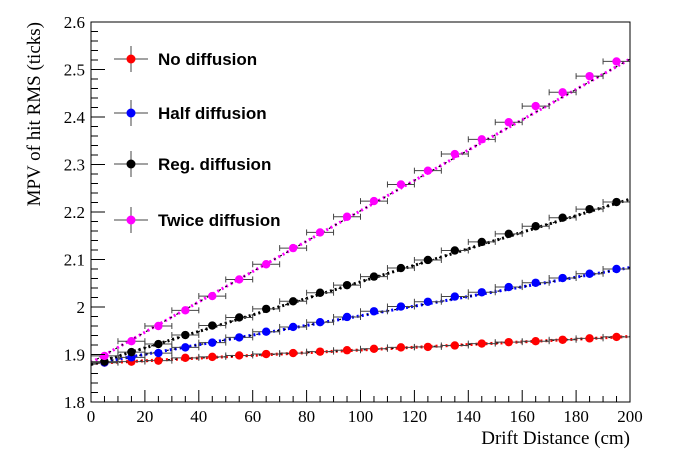 The width and height of the screenshot is (698, 475). I want to click on x-tick-label: 100, so click(361, 416).